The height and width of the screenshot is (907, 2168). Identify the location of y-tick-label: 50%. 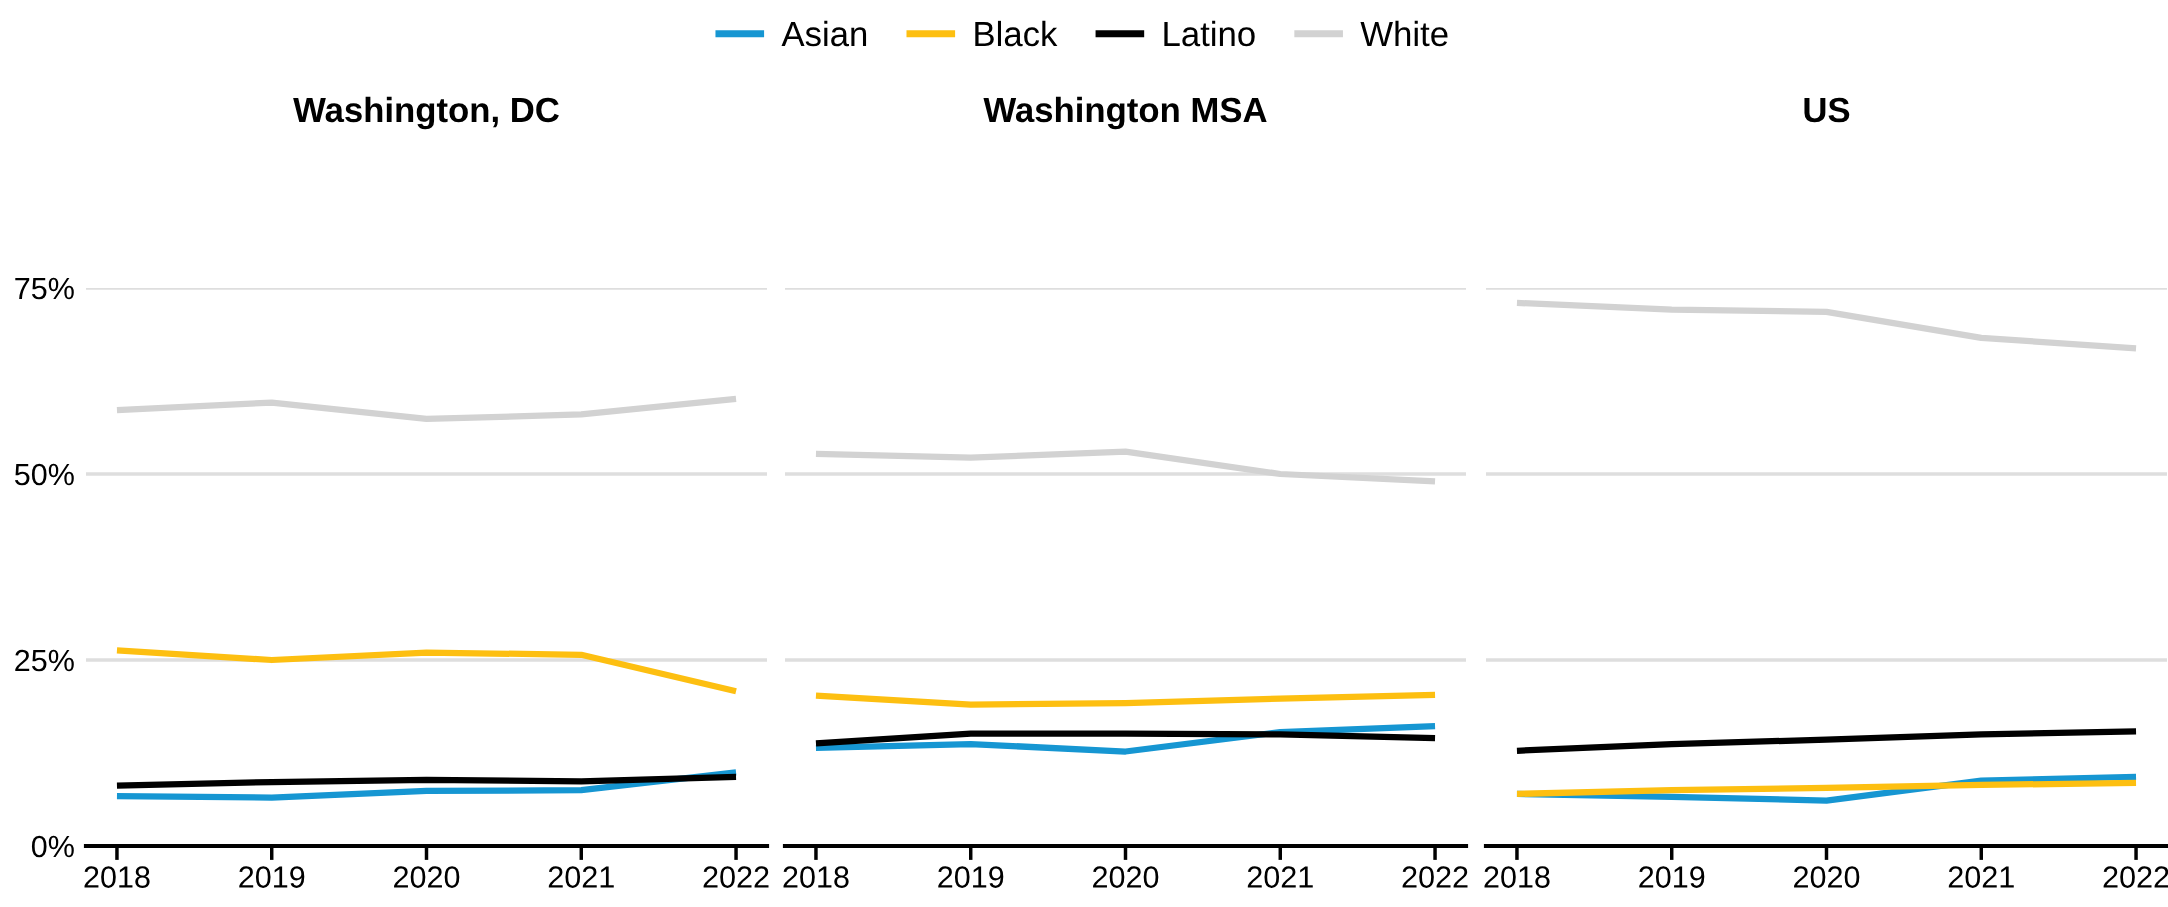
(44, 474).